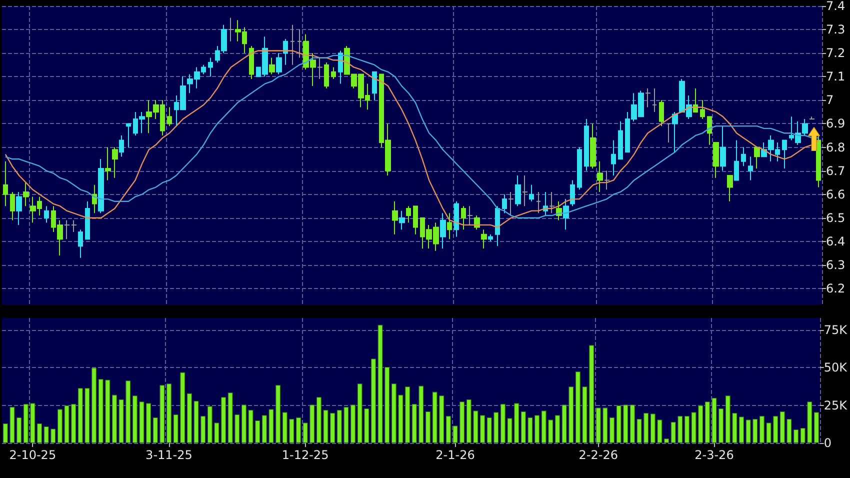 The width and height of the screenshot is (850, 478). Describe the element at coordinates (598, 455) in the screenshot. I see `x-tick-label: 2-2-26` at that location.